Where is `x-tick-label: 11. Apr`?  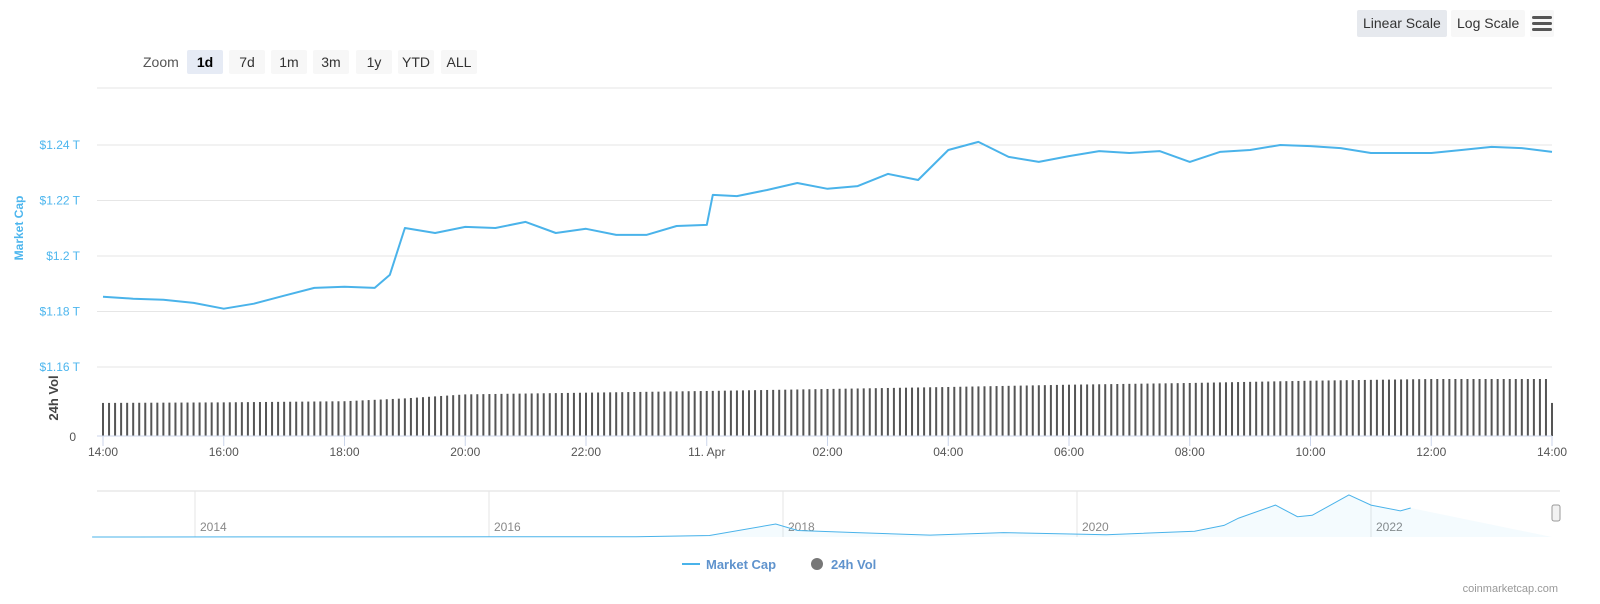
x-tick-label: 11. Apr is located at coordinates (706, 452).